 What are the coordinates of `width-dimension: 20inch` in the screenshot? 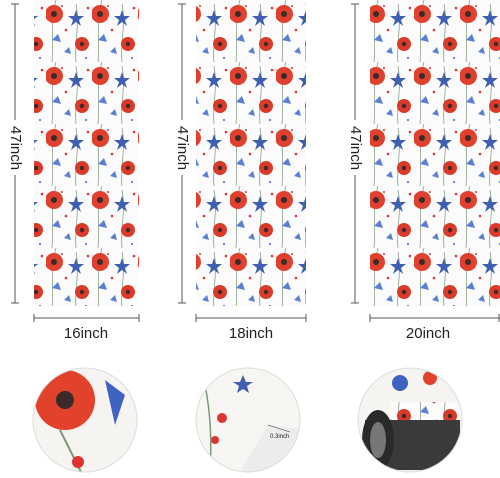 It's located at (434, 328).